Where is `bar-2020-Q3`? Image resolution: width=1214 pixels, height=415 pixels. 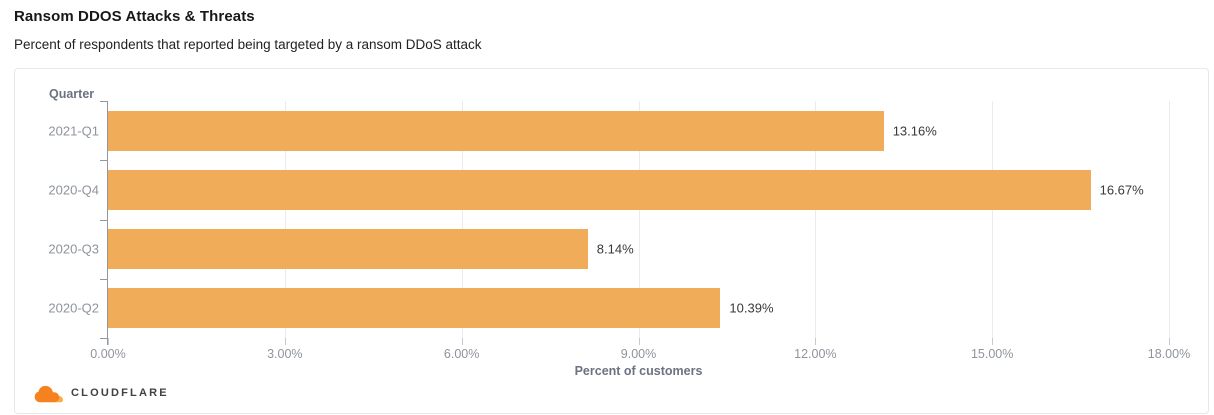
bar-2020-Q3 is located at coordinates (348, 249).